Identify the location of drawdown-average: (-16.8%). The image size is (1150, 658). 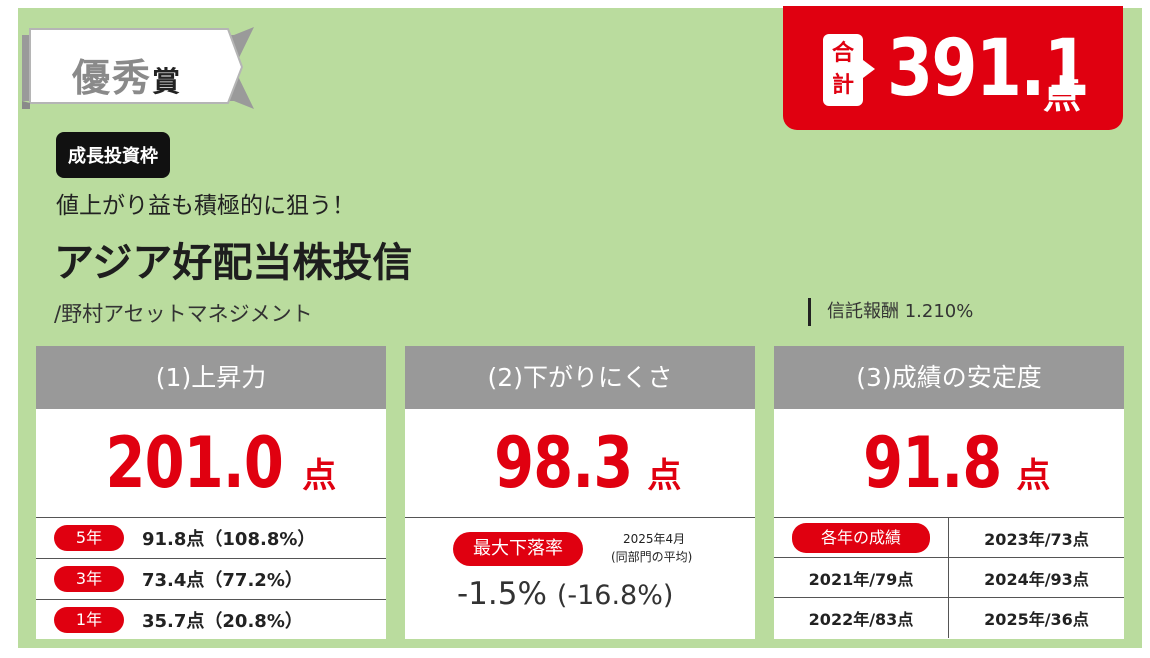
(615, 595).